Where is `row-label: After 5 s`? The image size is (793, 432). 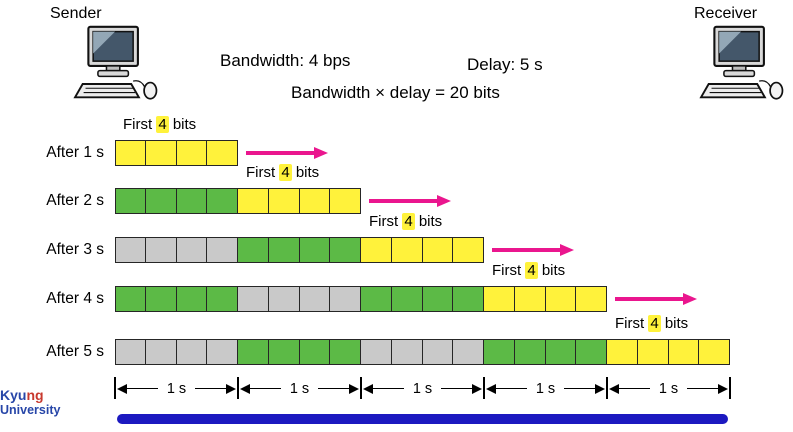
row-label: After 5 s is located at coordinates (75, 351).